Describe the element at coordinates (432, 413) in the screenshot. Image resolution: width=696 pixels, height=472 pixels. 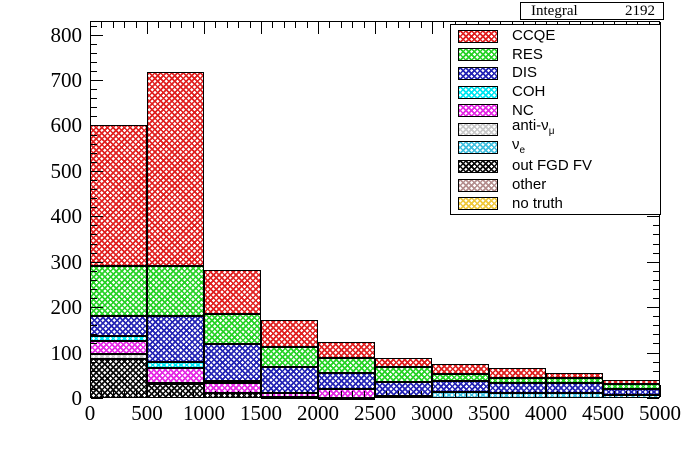
I see `x-axis-label: 3000` at that location.